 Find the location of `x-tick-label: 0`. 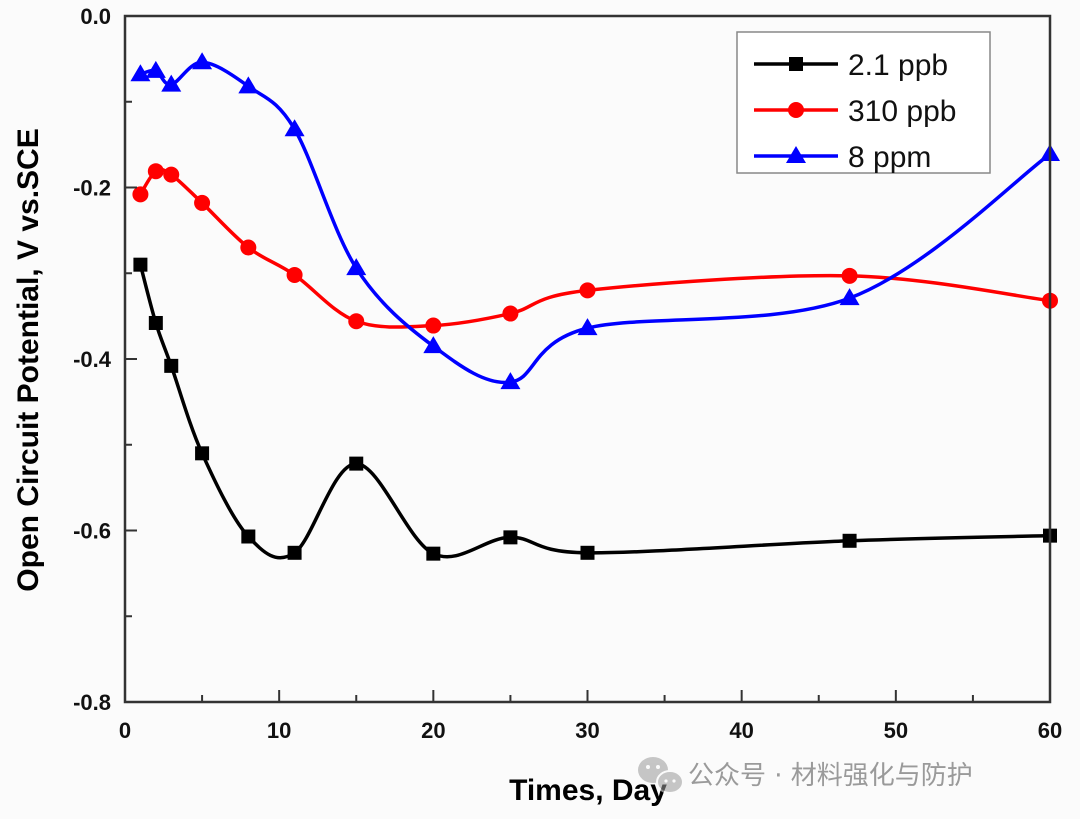

x-tick-label: 0 is located at coordinates (125, 730).